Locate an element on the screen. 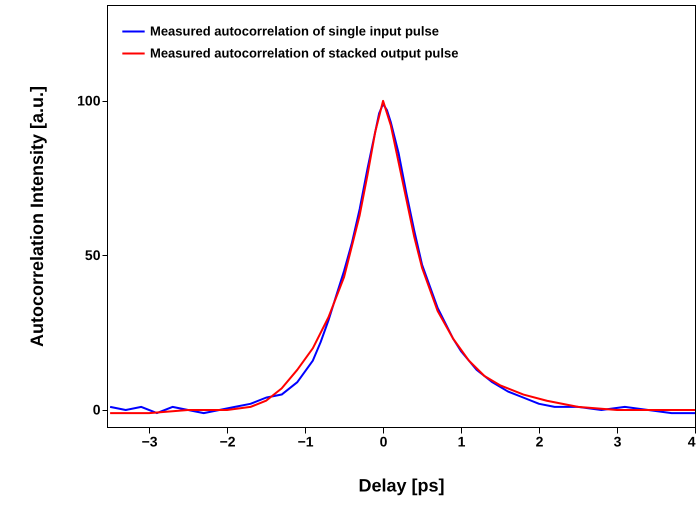 This screenshot has height=507, width=696. x-tick-label: 0 is located at coordinates (384, 442).